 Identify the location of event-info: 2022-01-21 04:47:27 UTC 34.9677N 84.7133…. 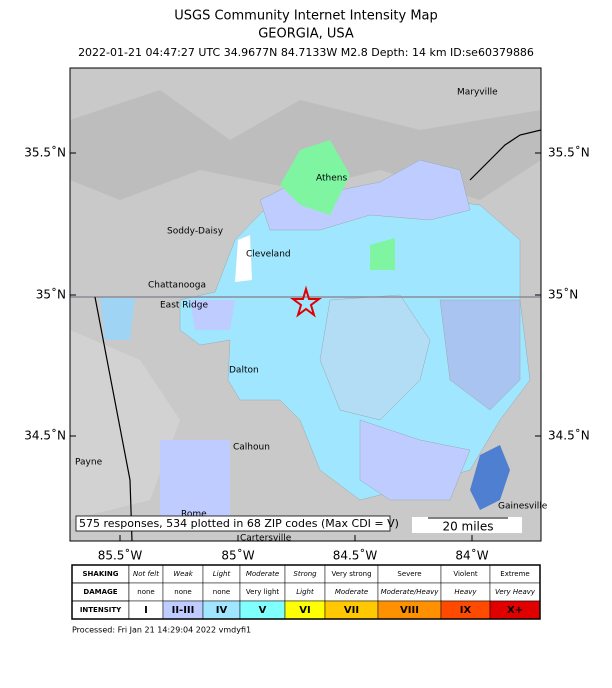
(306, 52).